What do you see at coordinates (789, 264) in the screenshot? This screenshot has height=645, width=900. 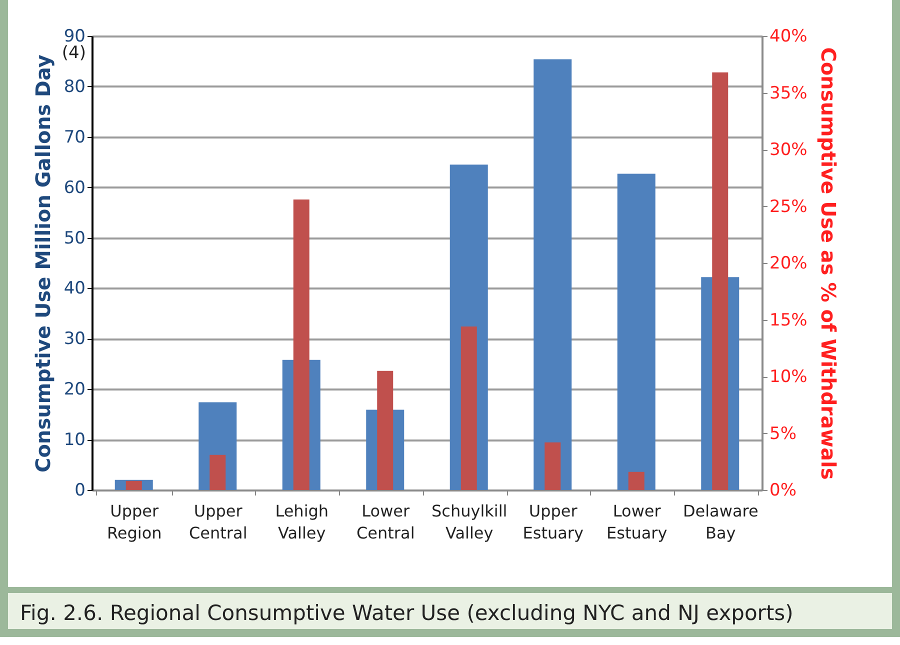 I see `y2-tick-label: 20%` at bounding box center [789, 264].